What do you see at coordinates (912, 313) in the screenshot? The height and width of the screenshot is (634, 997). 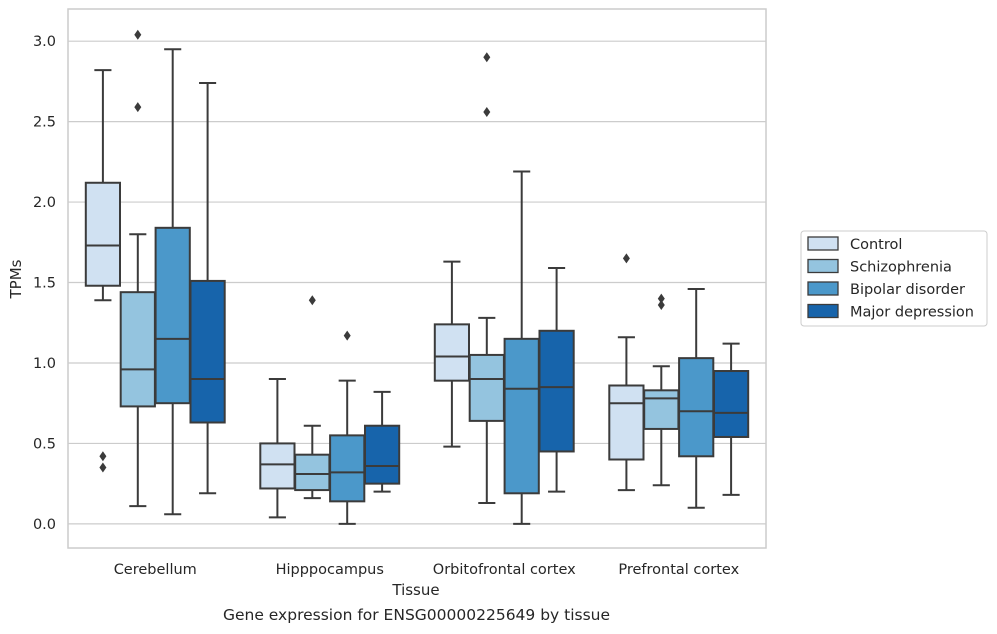 I see `legend-label: Major depression` at bounding box center [912, 313].